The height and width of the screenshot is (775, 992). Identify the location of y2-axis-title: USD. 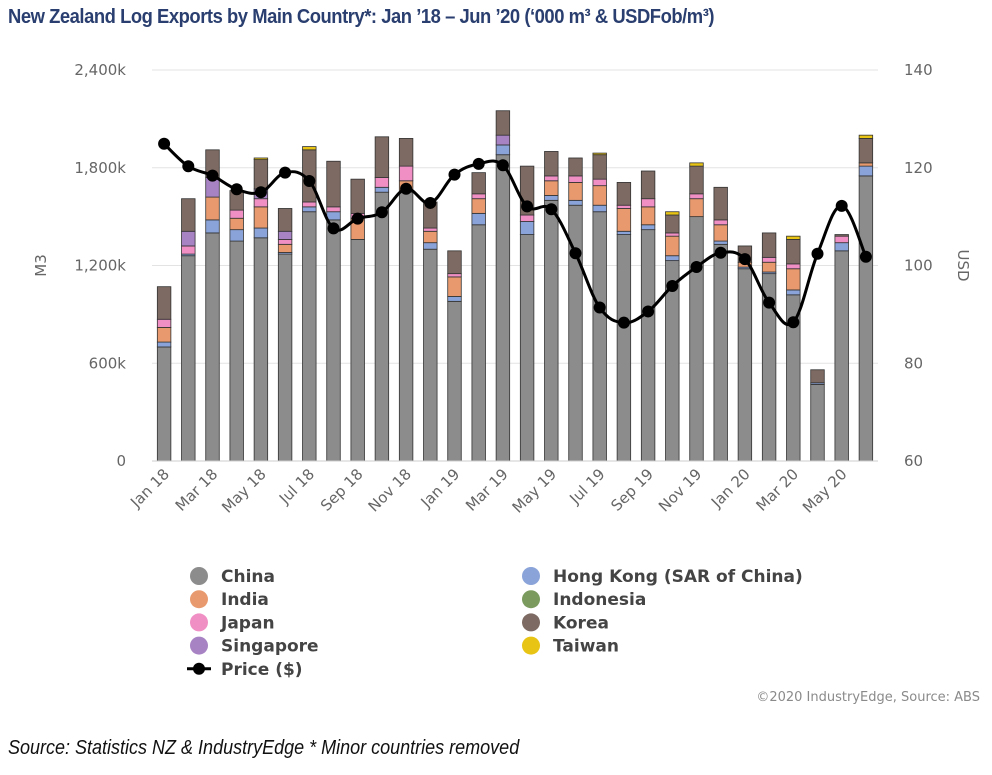
(963, 265).